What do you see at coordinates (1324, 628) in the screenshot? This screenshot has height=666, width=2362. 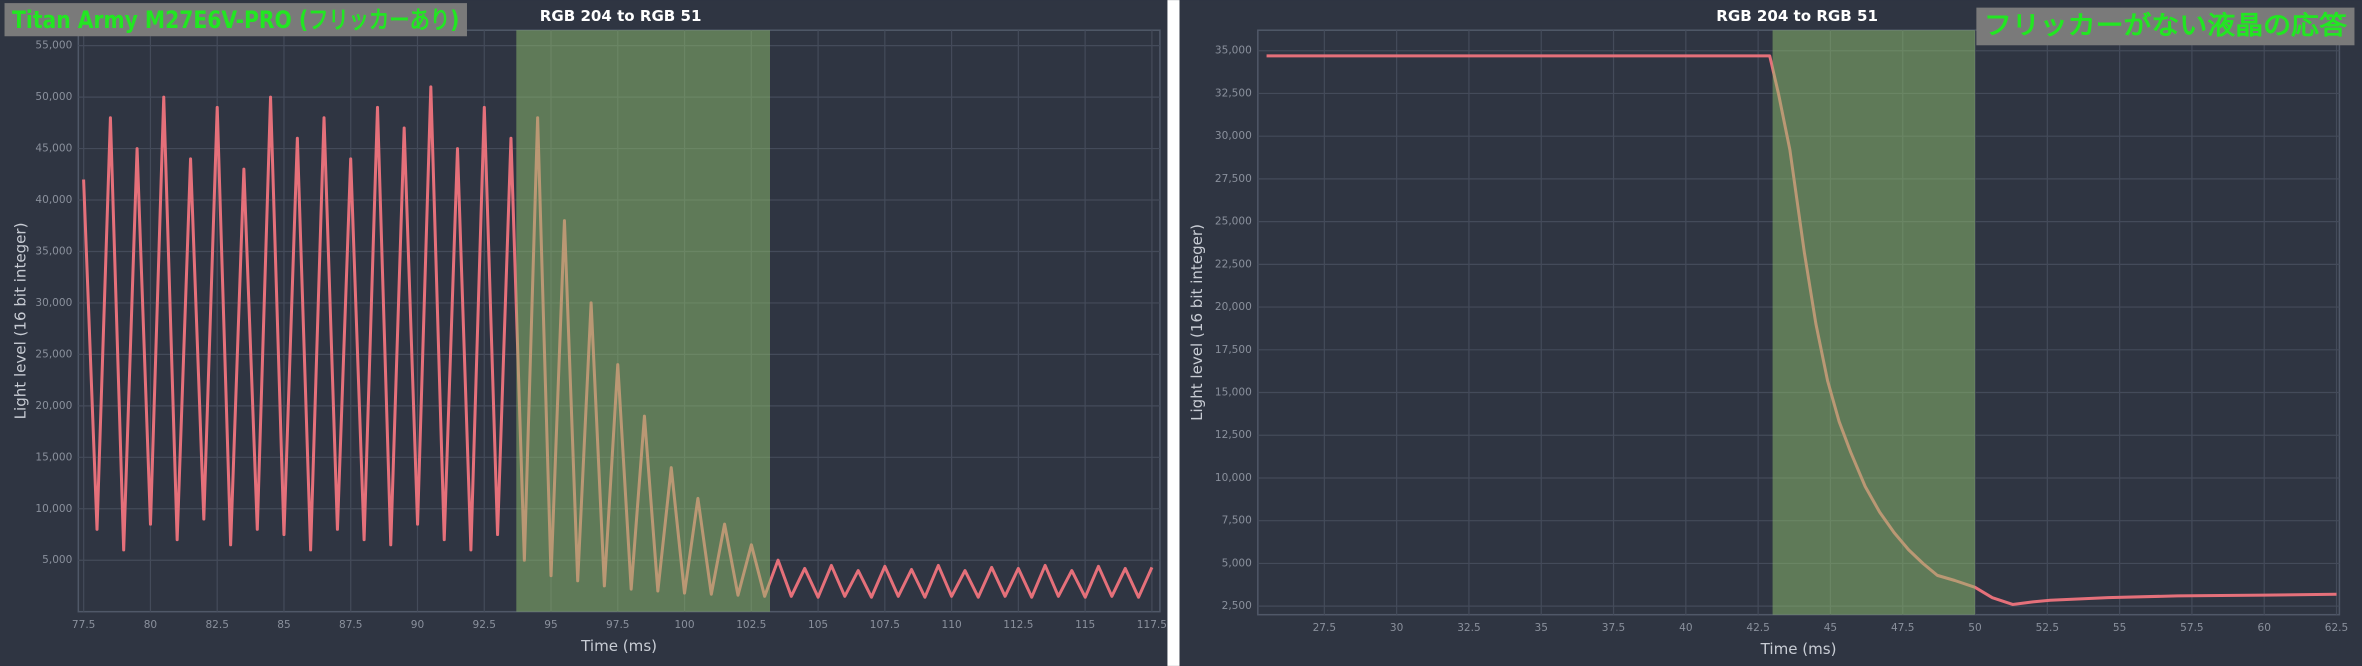 I see `x-tick-label: 27.5` at bounding box center [1324, 628].